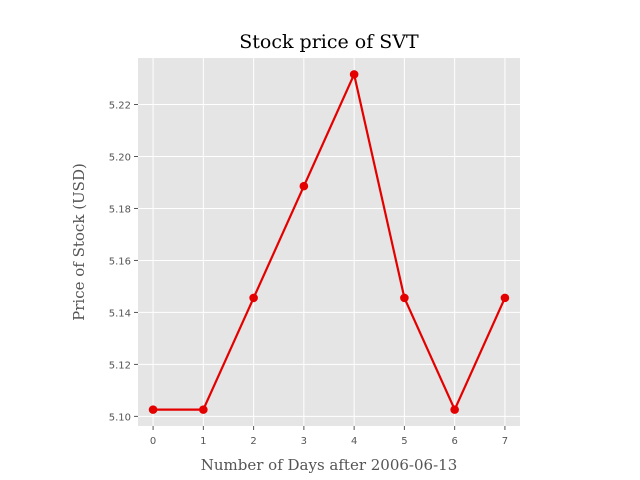  Describe the element at coordinates (354, 441) in the screenshot. I see `x-tick-label: 4` at that location.